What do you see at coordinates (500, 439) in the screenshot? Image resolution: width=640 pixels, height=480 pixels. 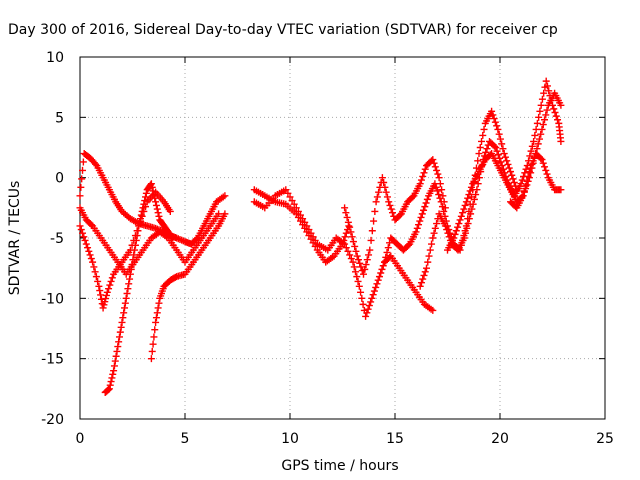 I see `x-tick-label: 20` at bounding box center [500, 439].